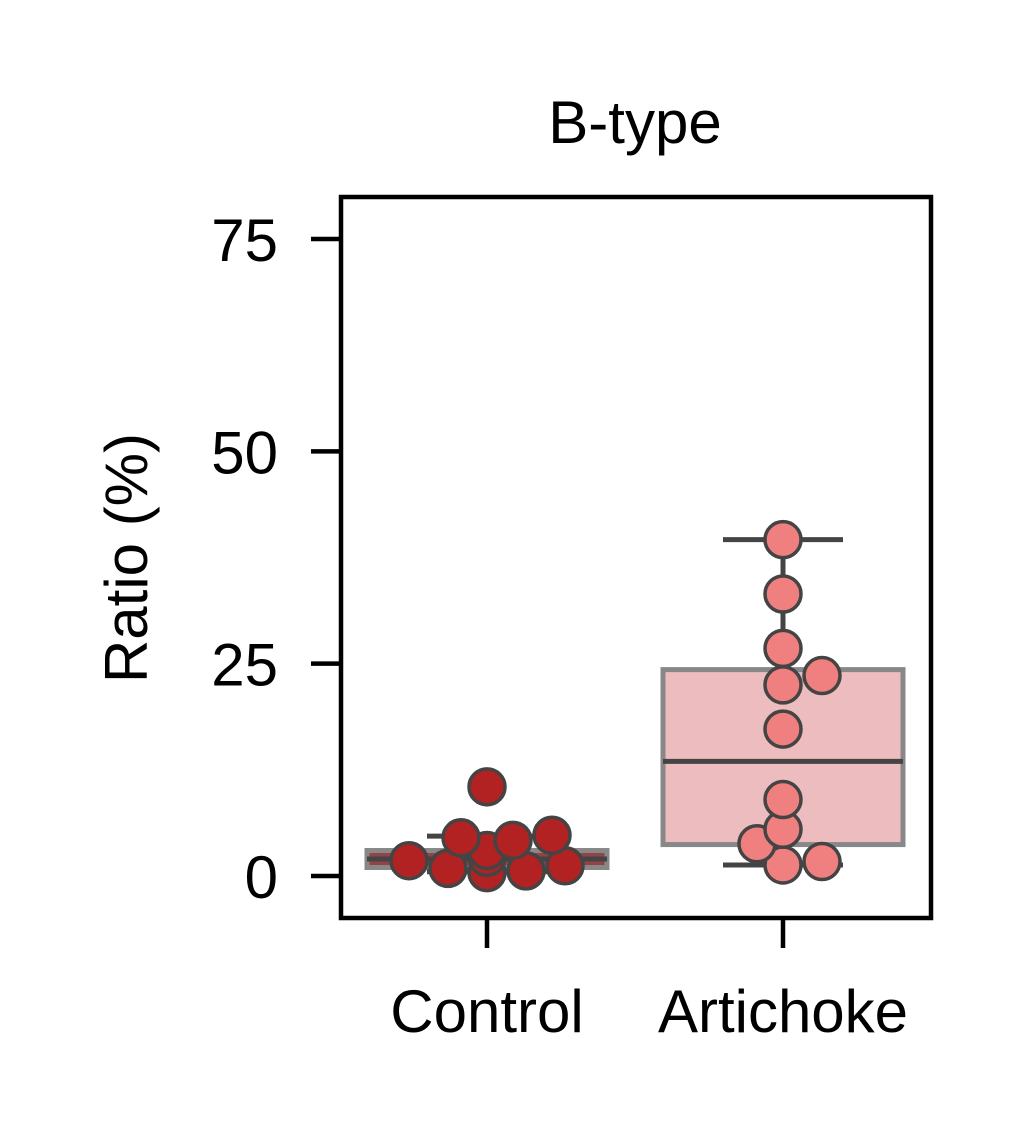 This screenshot has width=1020, height=1145. Describe the element at coordinates (486, 1011) in the screenshot. I see `x-tick-label: Control` at that location.